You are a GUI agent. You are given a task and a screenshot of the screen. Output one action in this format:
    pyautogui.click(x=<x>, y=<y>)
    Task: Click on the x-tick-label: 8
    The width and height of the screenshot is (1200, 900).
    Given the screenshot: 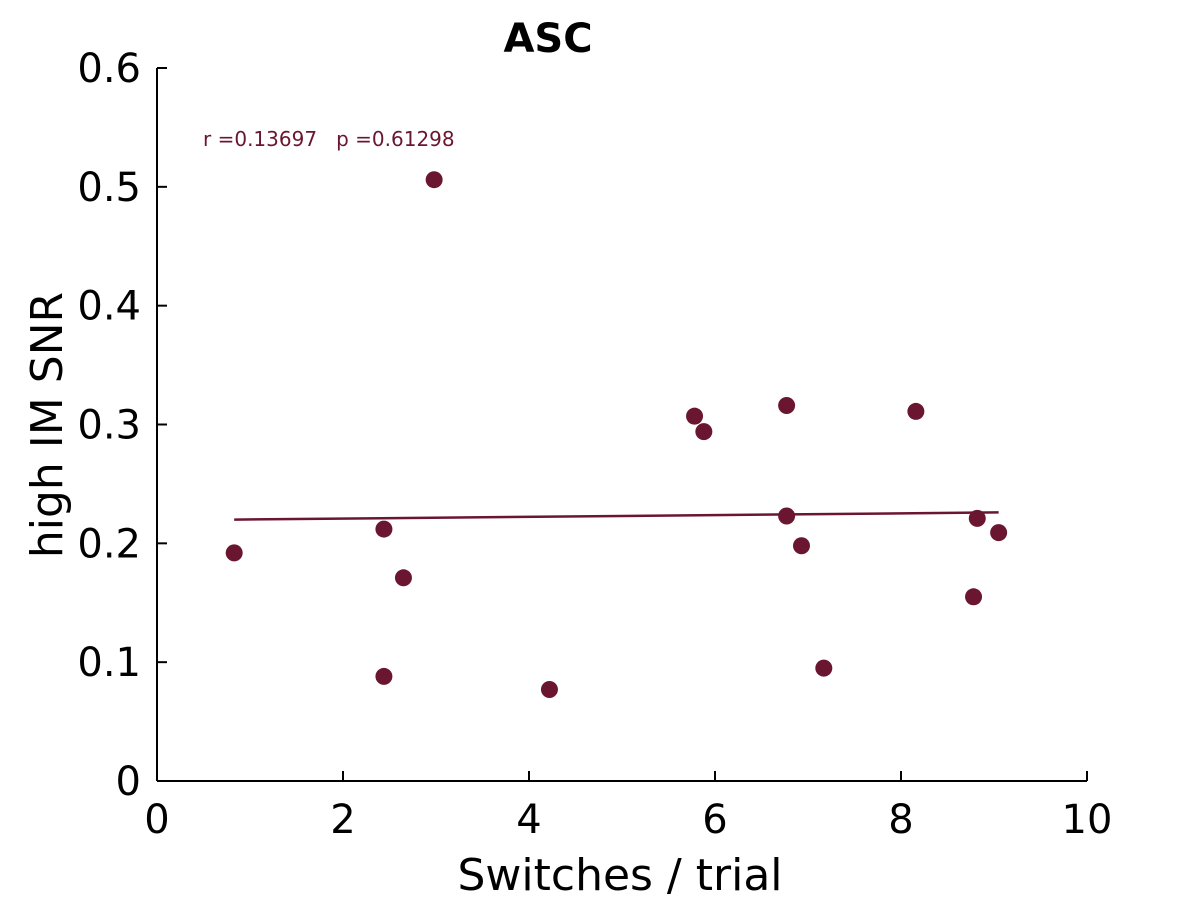 What is the action you would take?
    pyautogui.click(x=900, y=820)
    